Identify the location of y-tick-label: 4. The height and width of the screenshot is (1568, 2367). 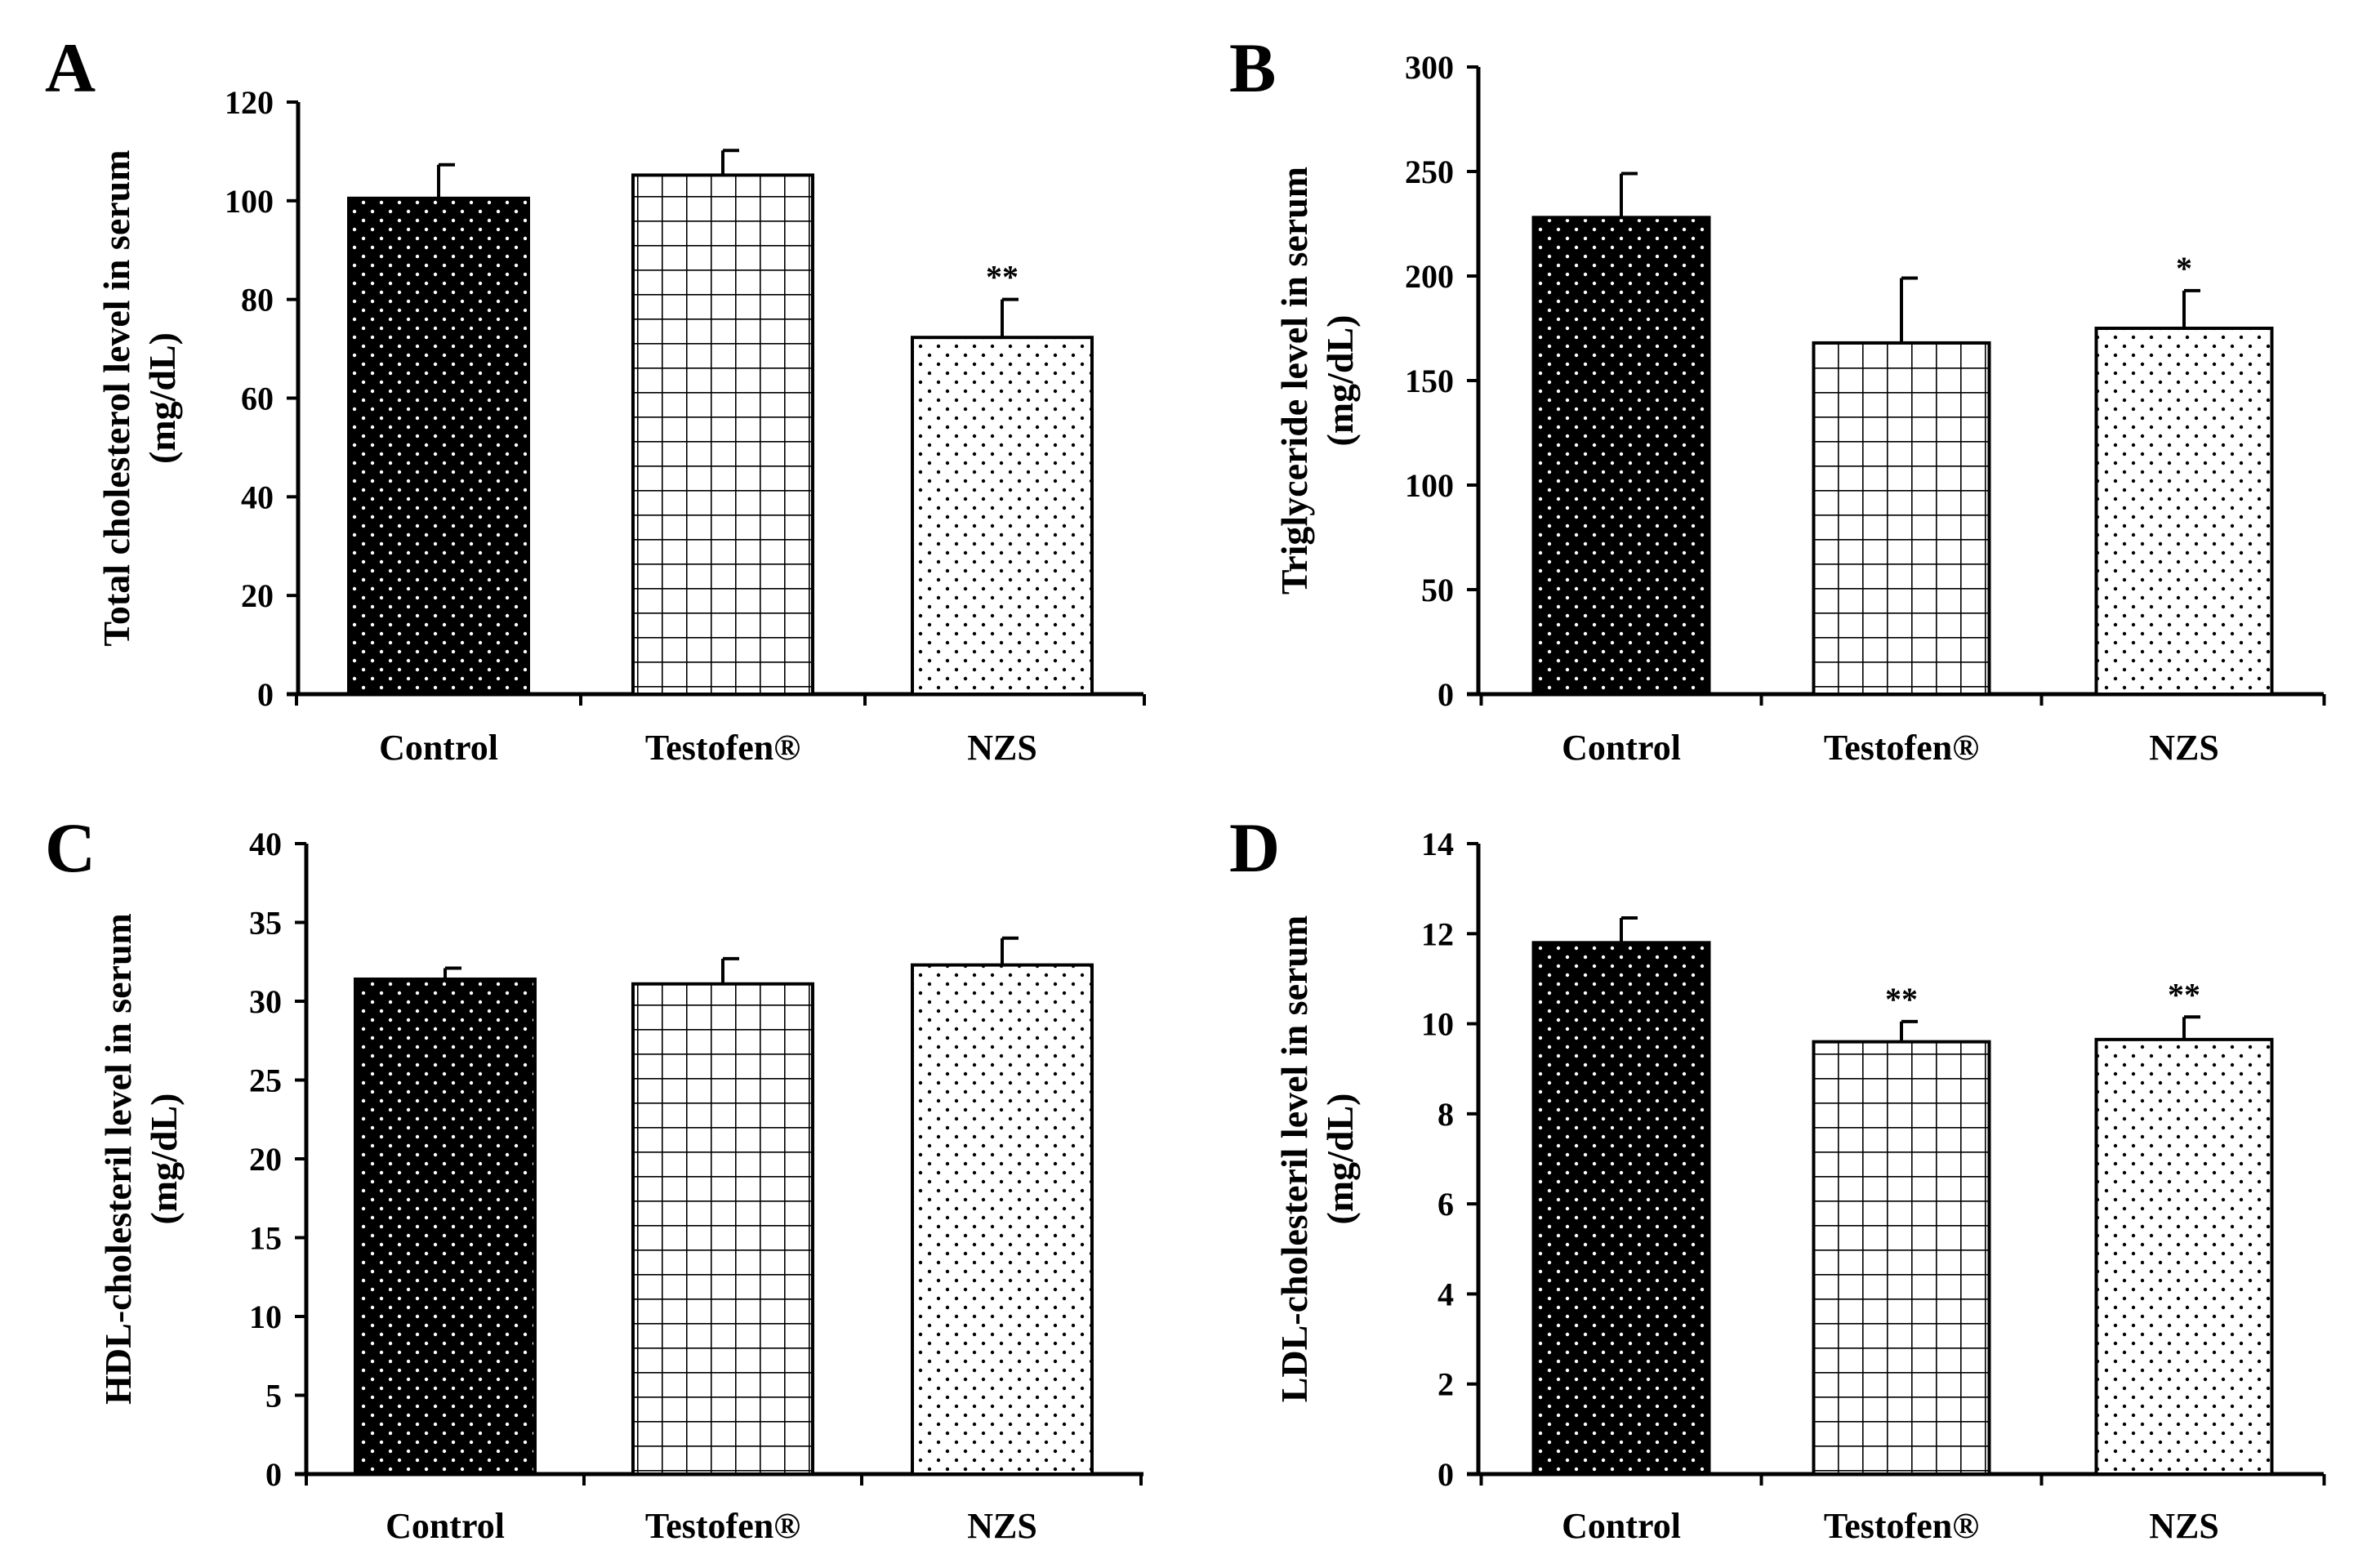
(1446, 1294).